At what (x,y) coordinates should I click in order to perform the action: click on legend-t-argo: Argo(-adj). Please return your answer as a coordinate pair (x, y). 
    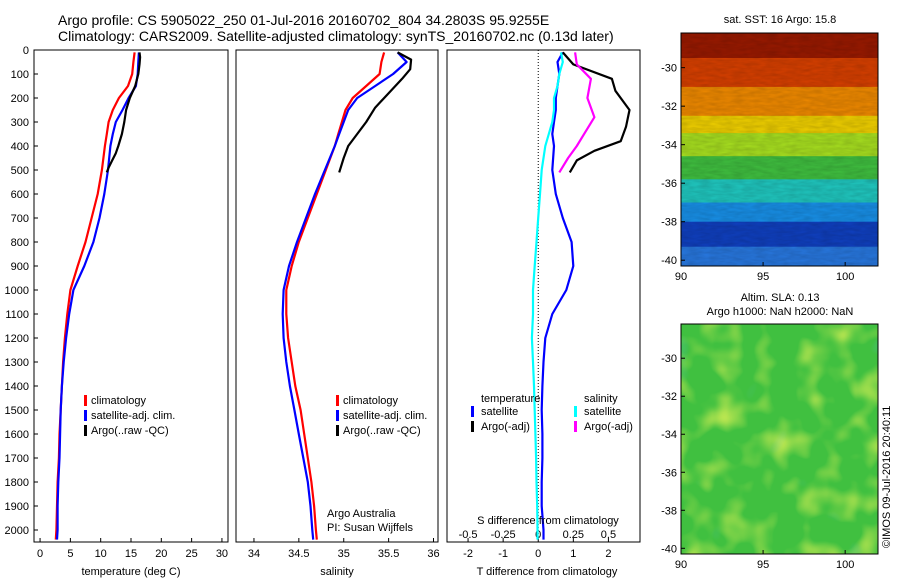
    Looking at the image, I should click on (505, 427).